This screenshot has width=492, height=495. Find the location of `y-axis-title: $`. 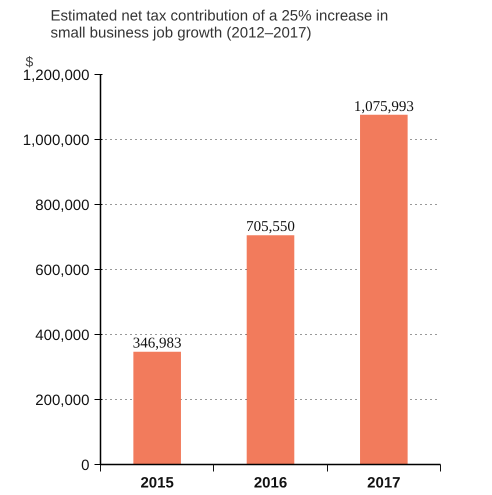

y-axis-title: $ is located at coordinates (30, 62).